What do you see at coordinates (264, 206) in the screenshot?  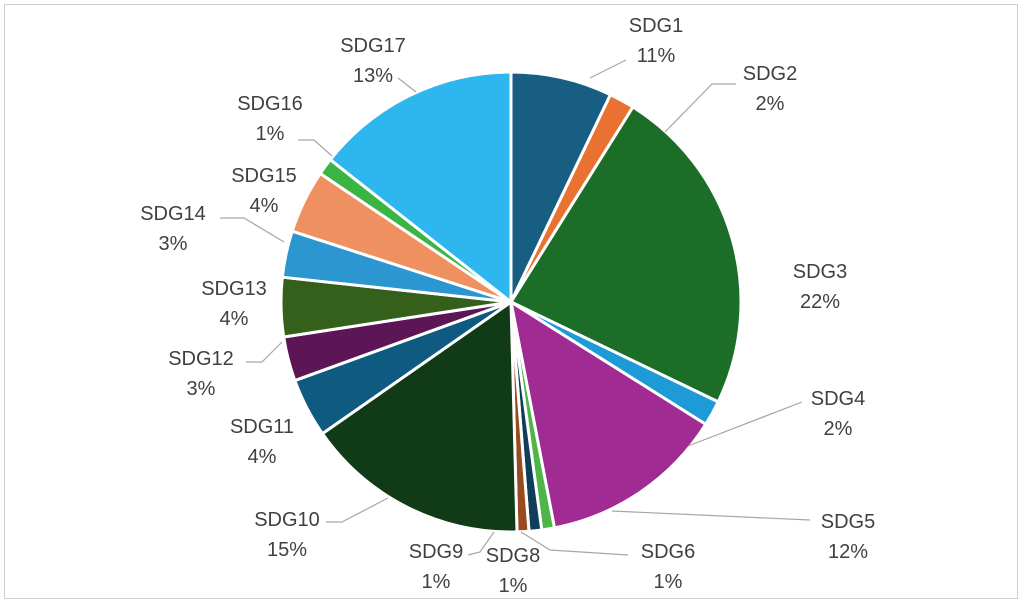 I see `slice-percent-sdg15: 4%` at bounding box center [264, 206].